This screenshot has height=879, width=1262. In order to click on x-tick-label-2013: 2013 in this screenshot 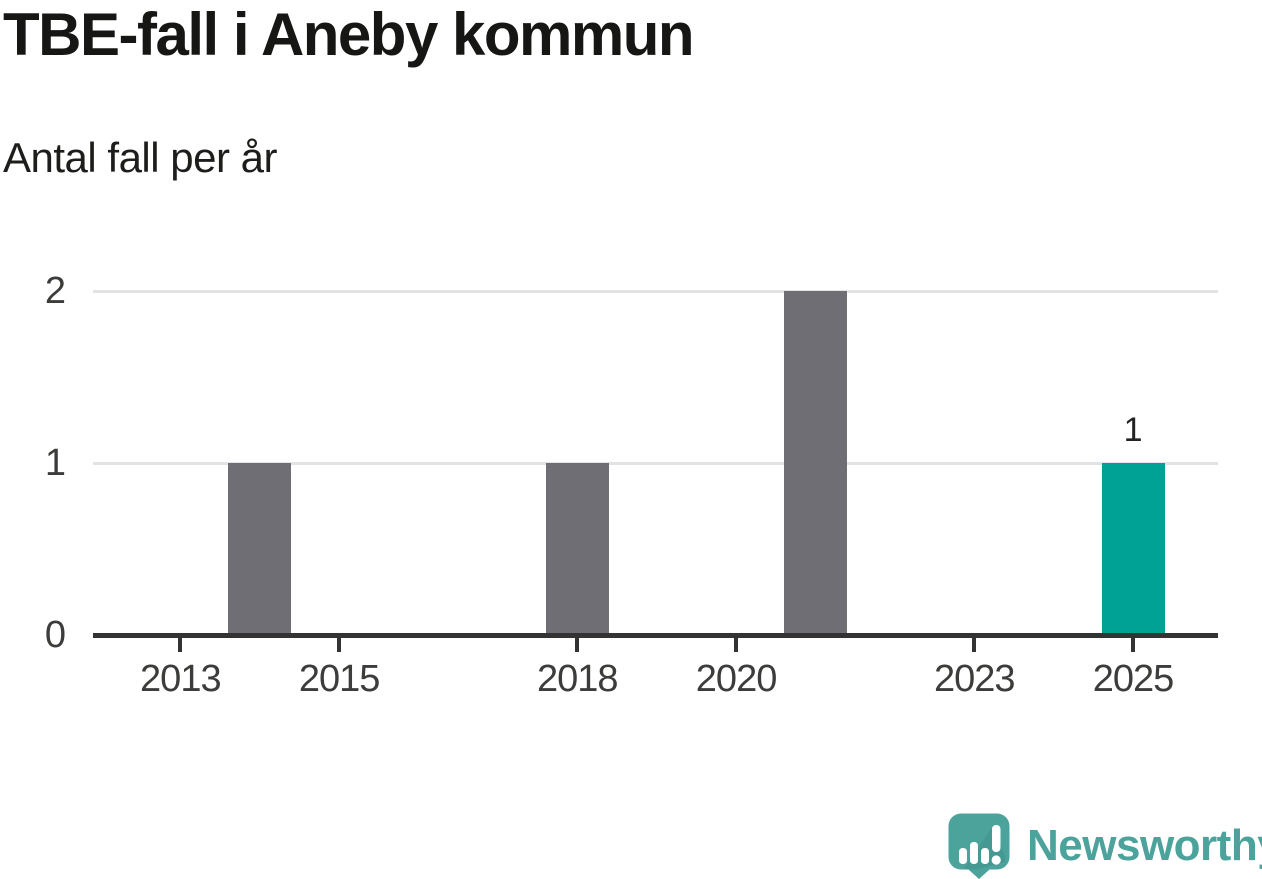, I will do `click(181, 679)`.